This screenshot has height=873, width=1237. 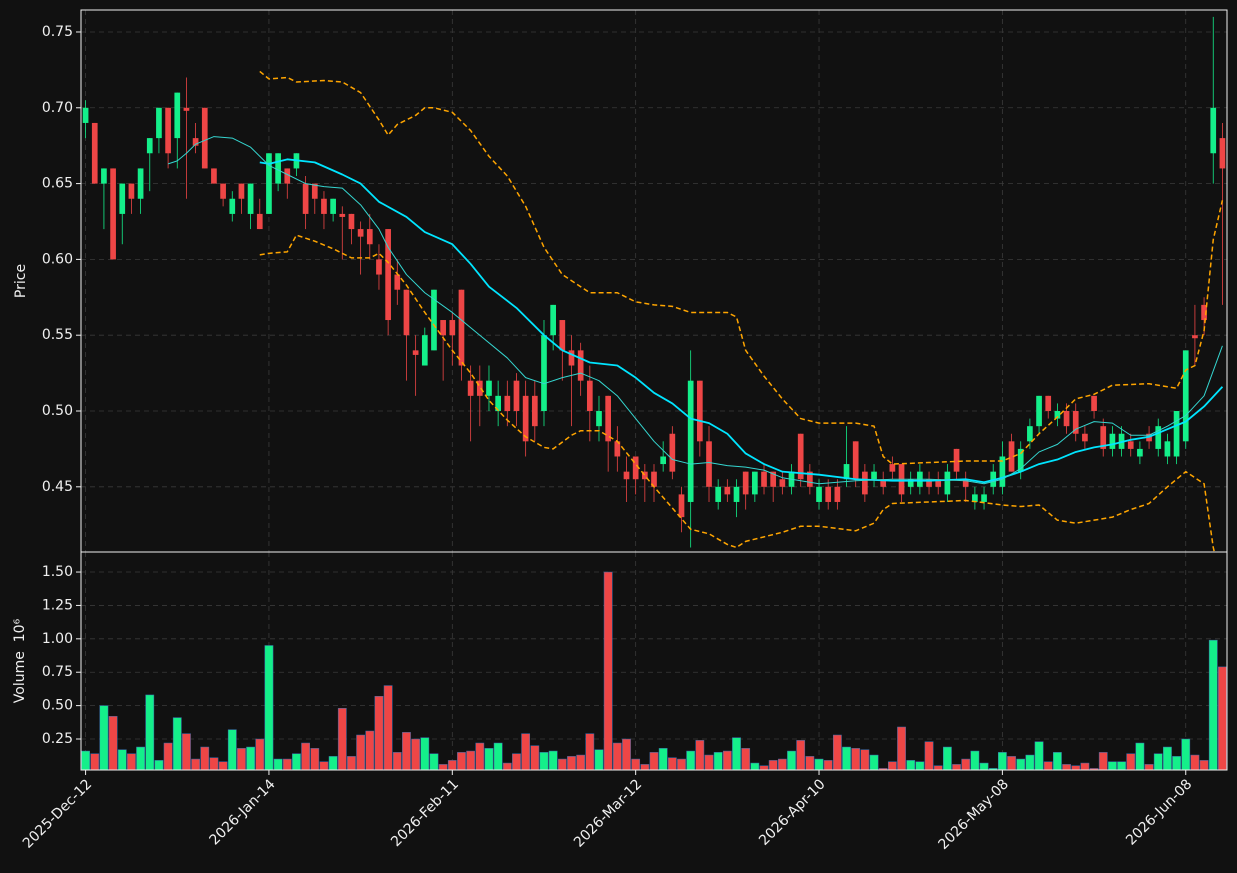 I want to click on y-tick-label: 0.70, so click(x=57, y=108).